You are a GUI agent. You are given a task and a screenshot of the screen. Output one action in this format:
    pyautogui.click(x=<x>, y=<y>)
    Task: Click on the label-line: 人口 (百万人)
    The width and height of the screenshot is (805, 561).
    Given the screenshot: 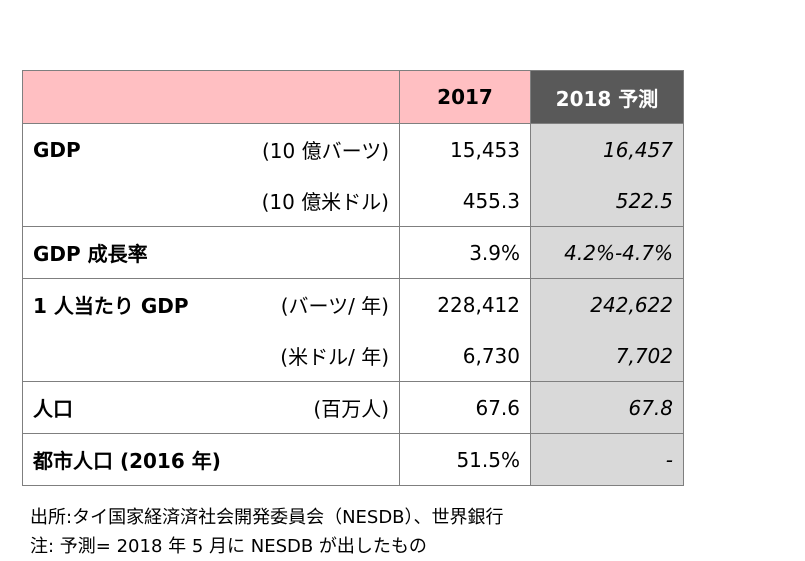 What is the action you would take?
    pyautogui.click(x=211, y=407)
    